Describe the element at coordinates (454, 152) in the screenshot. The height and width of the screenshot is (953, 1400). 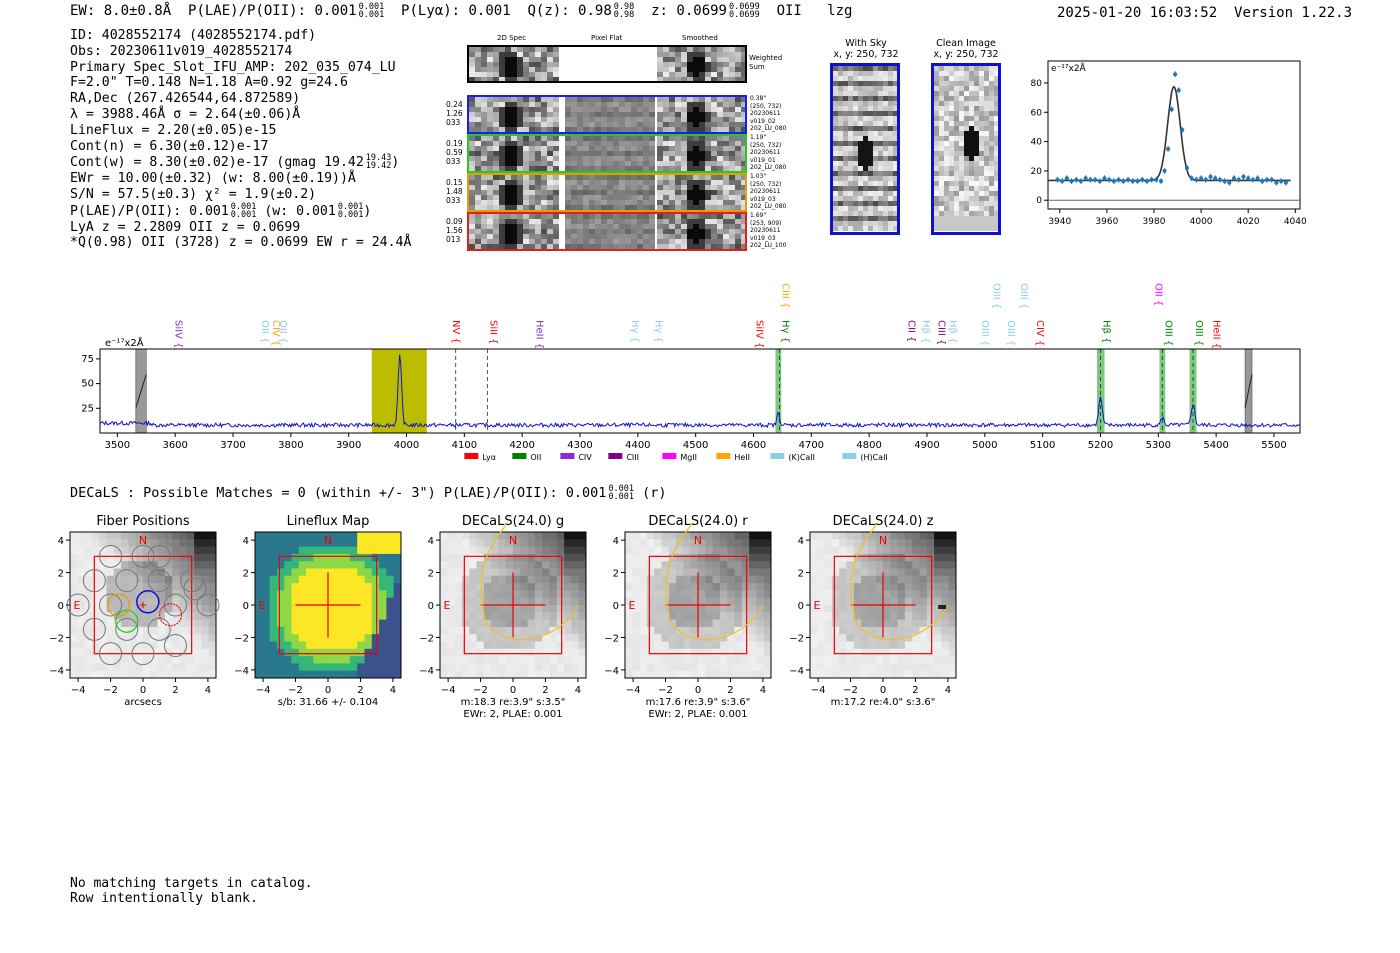
I see `cutout-left-label: 0.59` at that location.